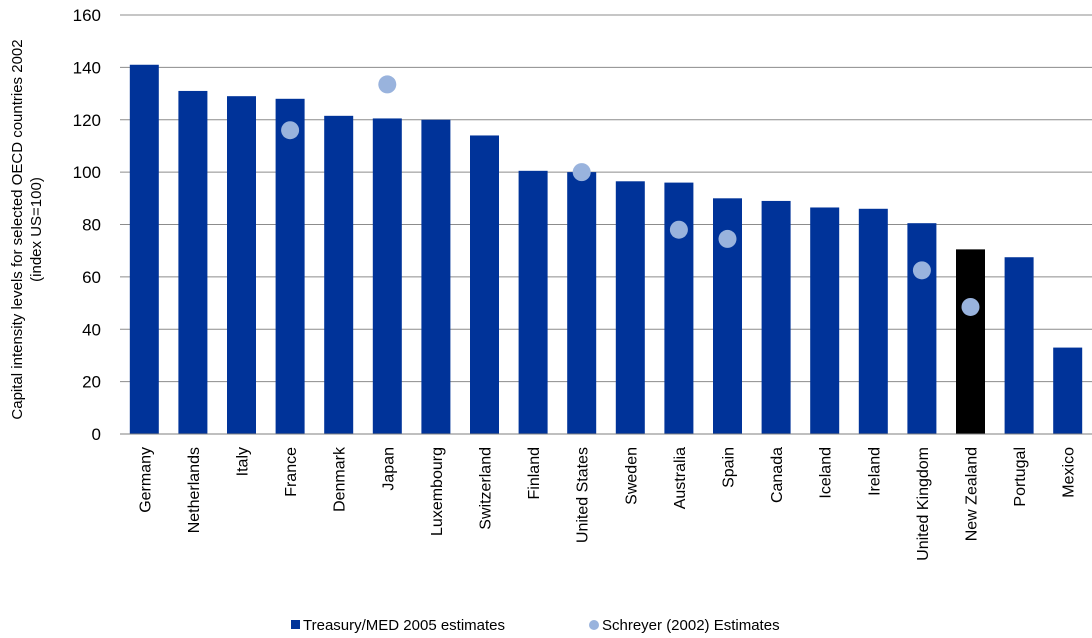  What do you see at coordinates (691, 625) in the screenshot?
I see `legend-dot-label: Schreyer (2002) Estimates` at bounding box center [691, 625].